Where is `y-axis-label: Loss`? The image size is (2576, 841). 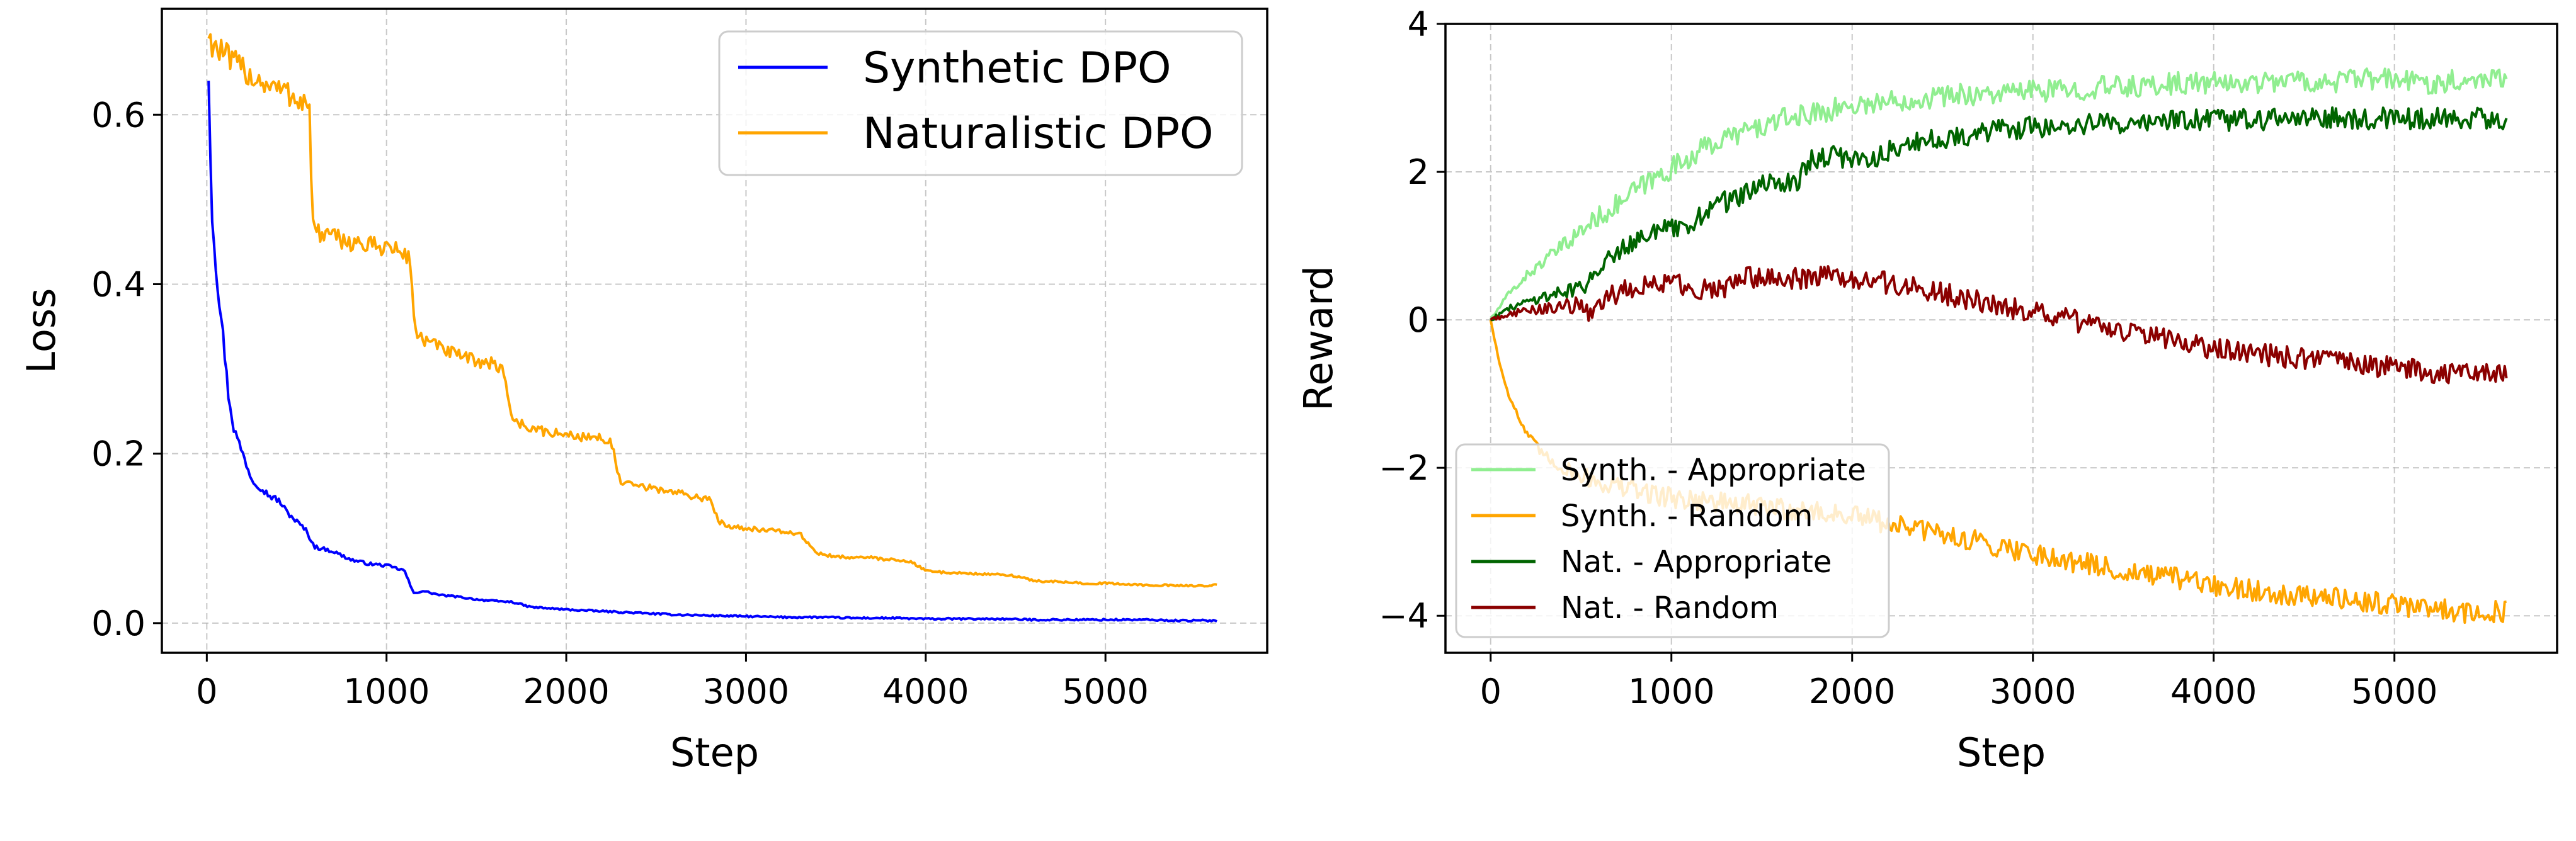 y-axis-label: Loss is located at coordinates (41, 331).